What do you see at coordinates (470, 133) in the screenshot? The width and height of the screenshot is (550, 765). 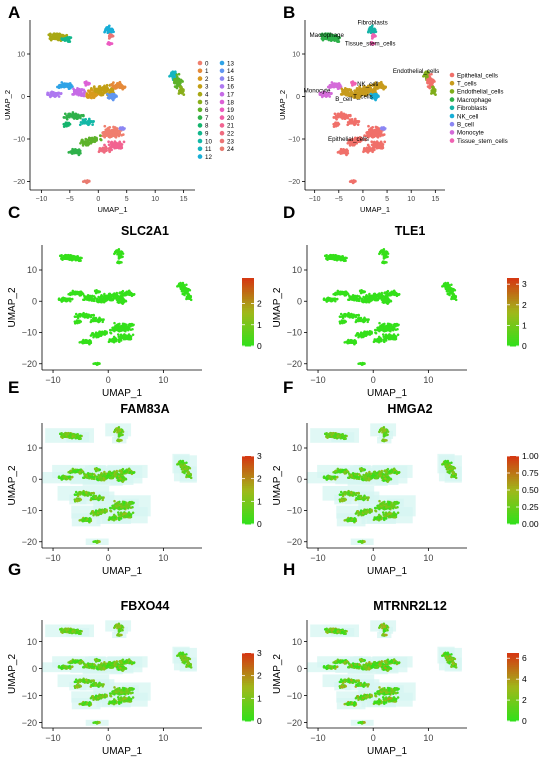 I see `legend-label: Monocyte` at bounding box center [470, 133].